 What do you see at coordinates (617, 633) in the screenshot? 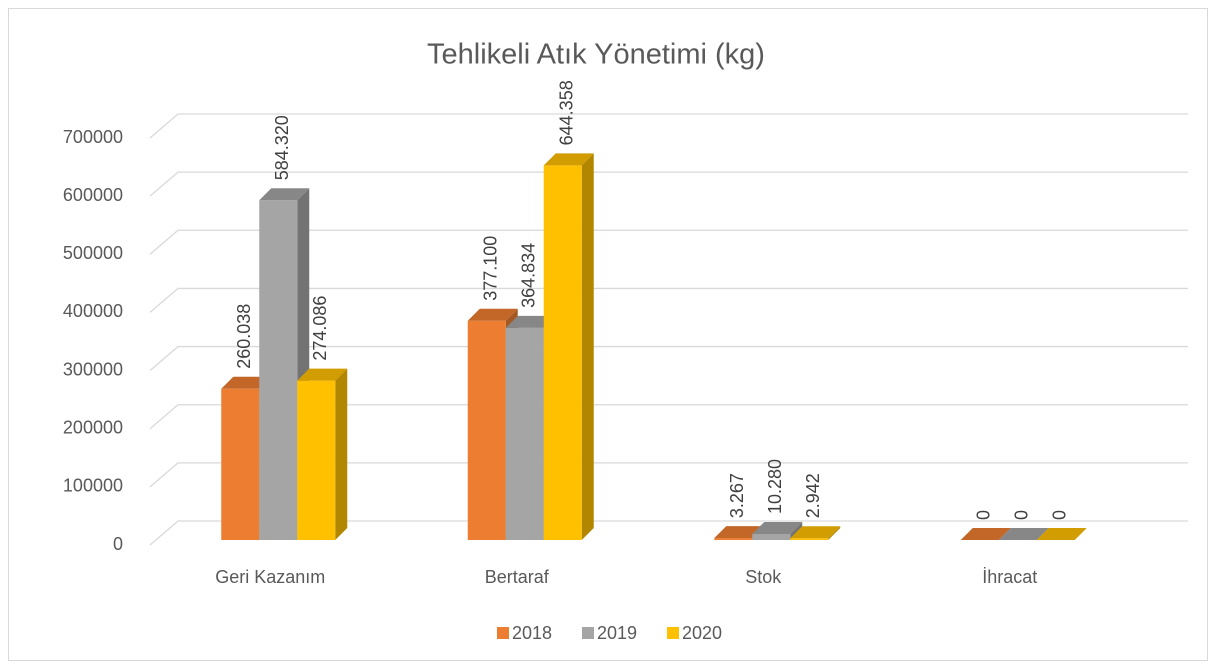
I see `legend-label: 2019` at bounding box center [617, 633].